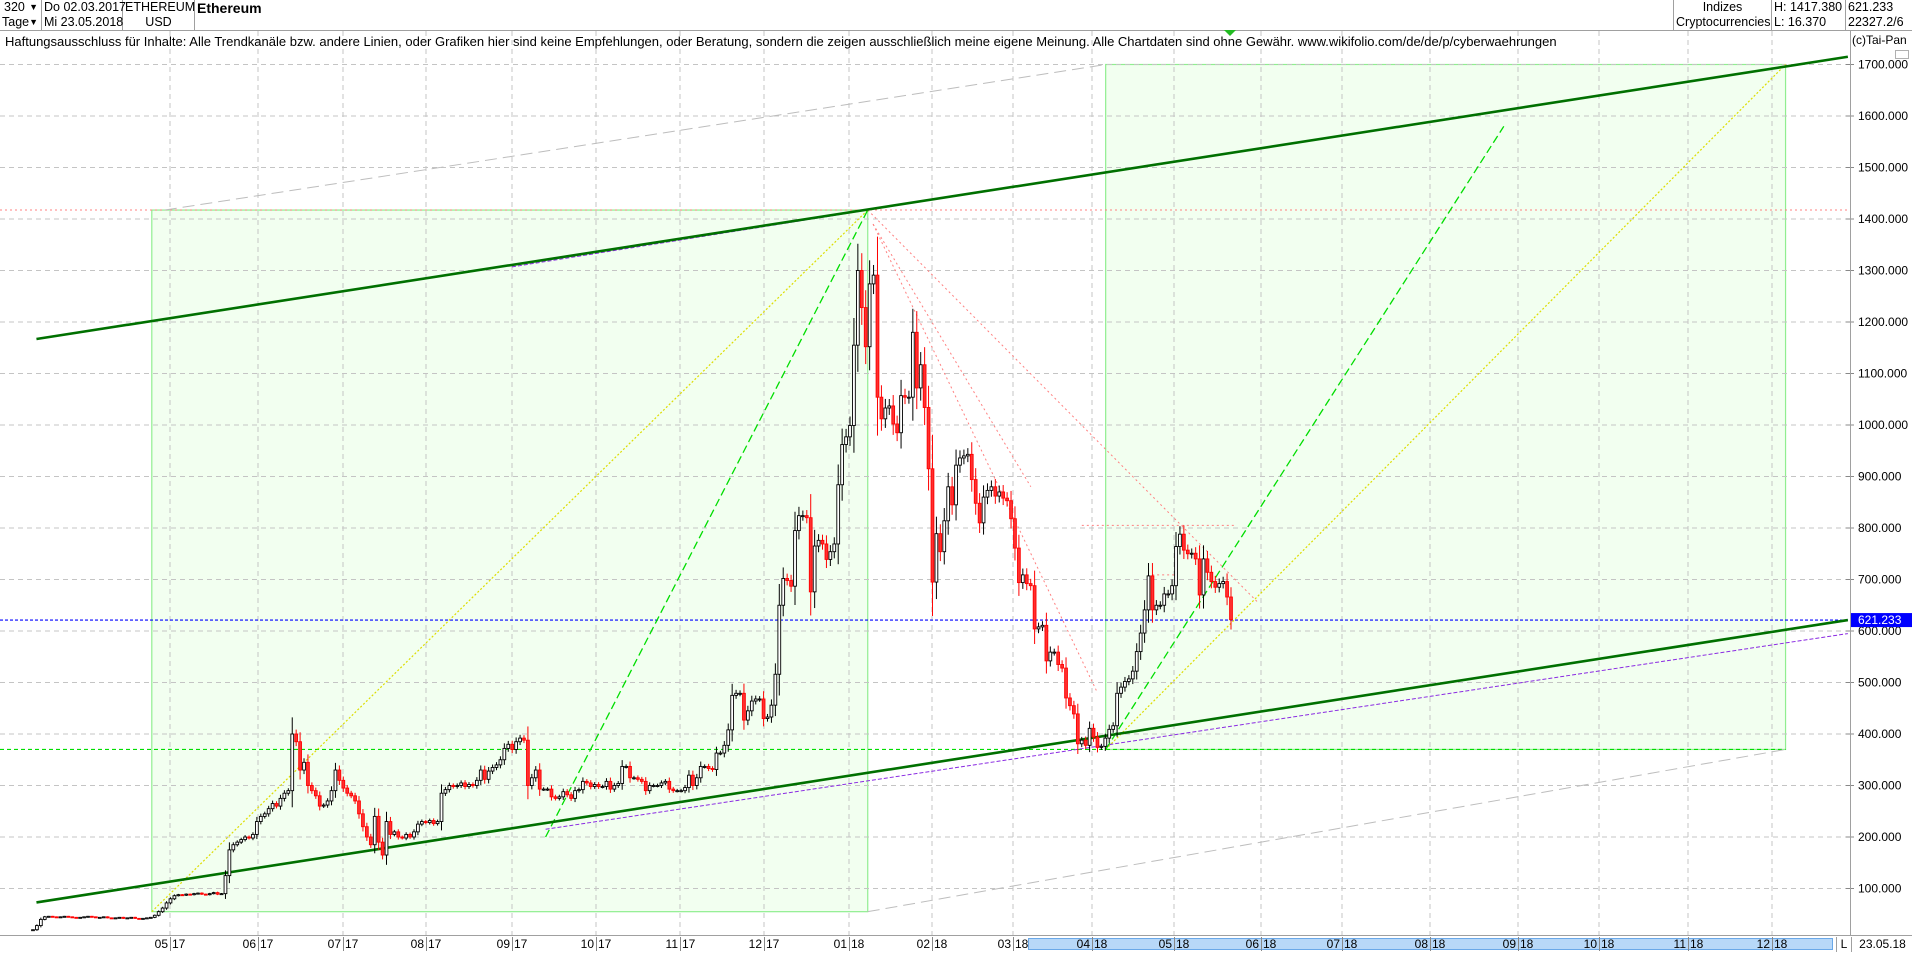  Describe the element at coordinates (1843, 944) in the screenshot. I see `scale-button: L` at that location.